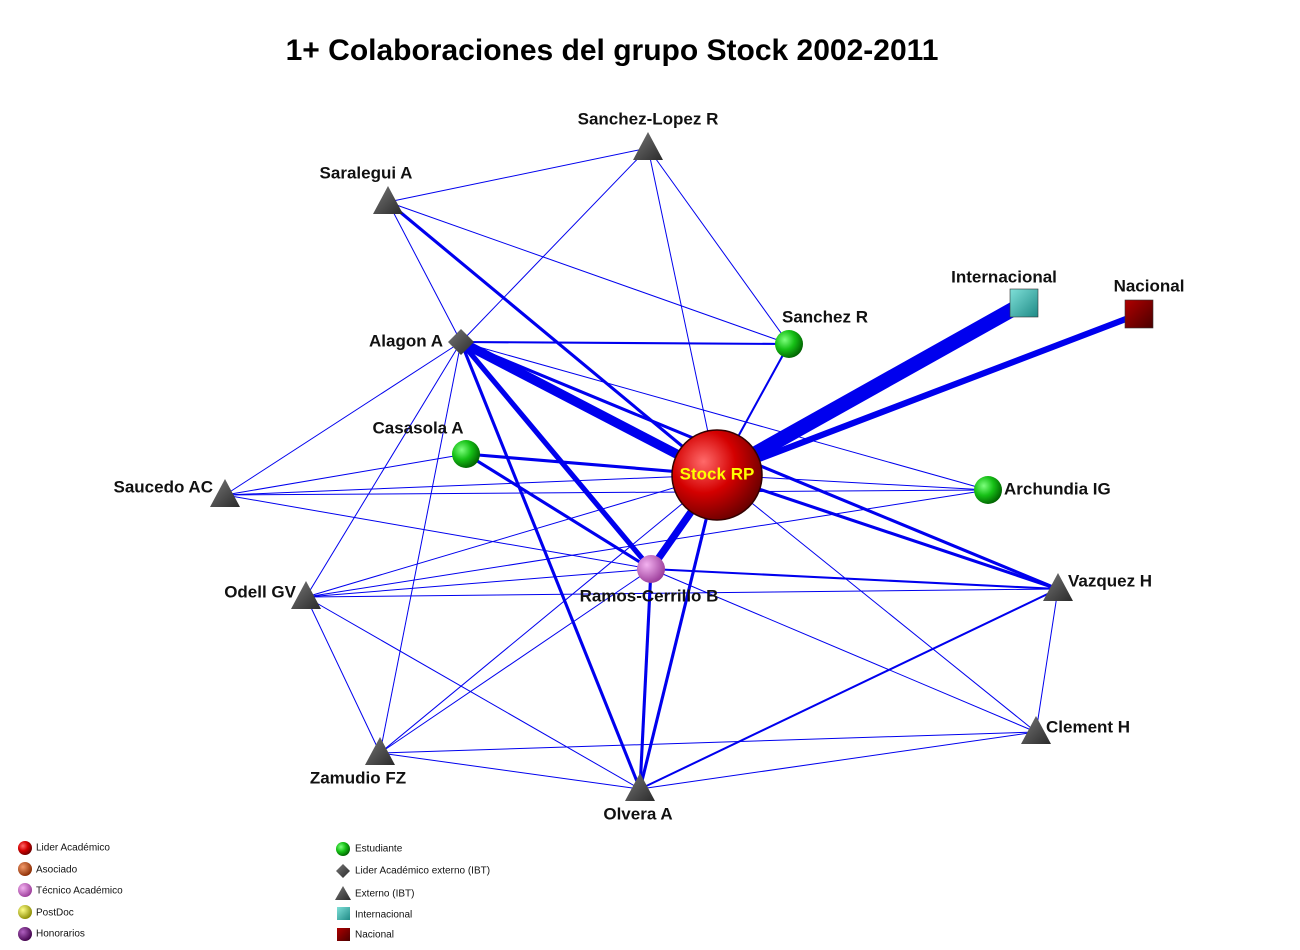 This screenshot has width=1300, height=950. What do you see at coordinates (825, 316) in the screenshot?
I see `node-label: Sanchez R` at bounding box center [825, 316].